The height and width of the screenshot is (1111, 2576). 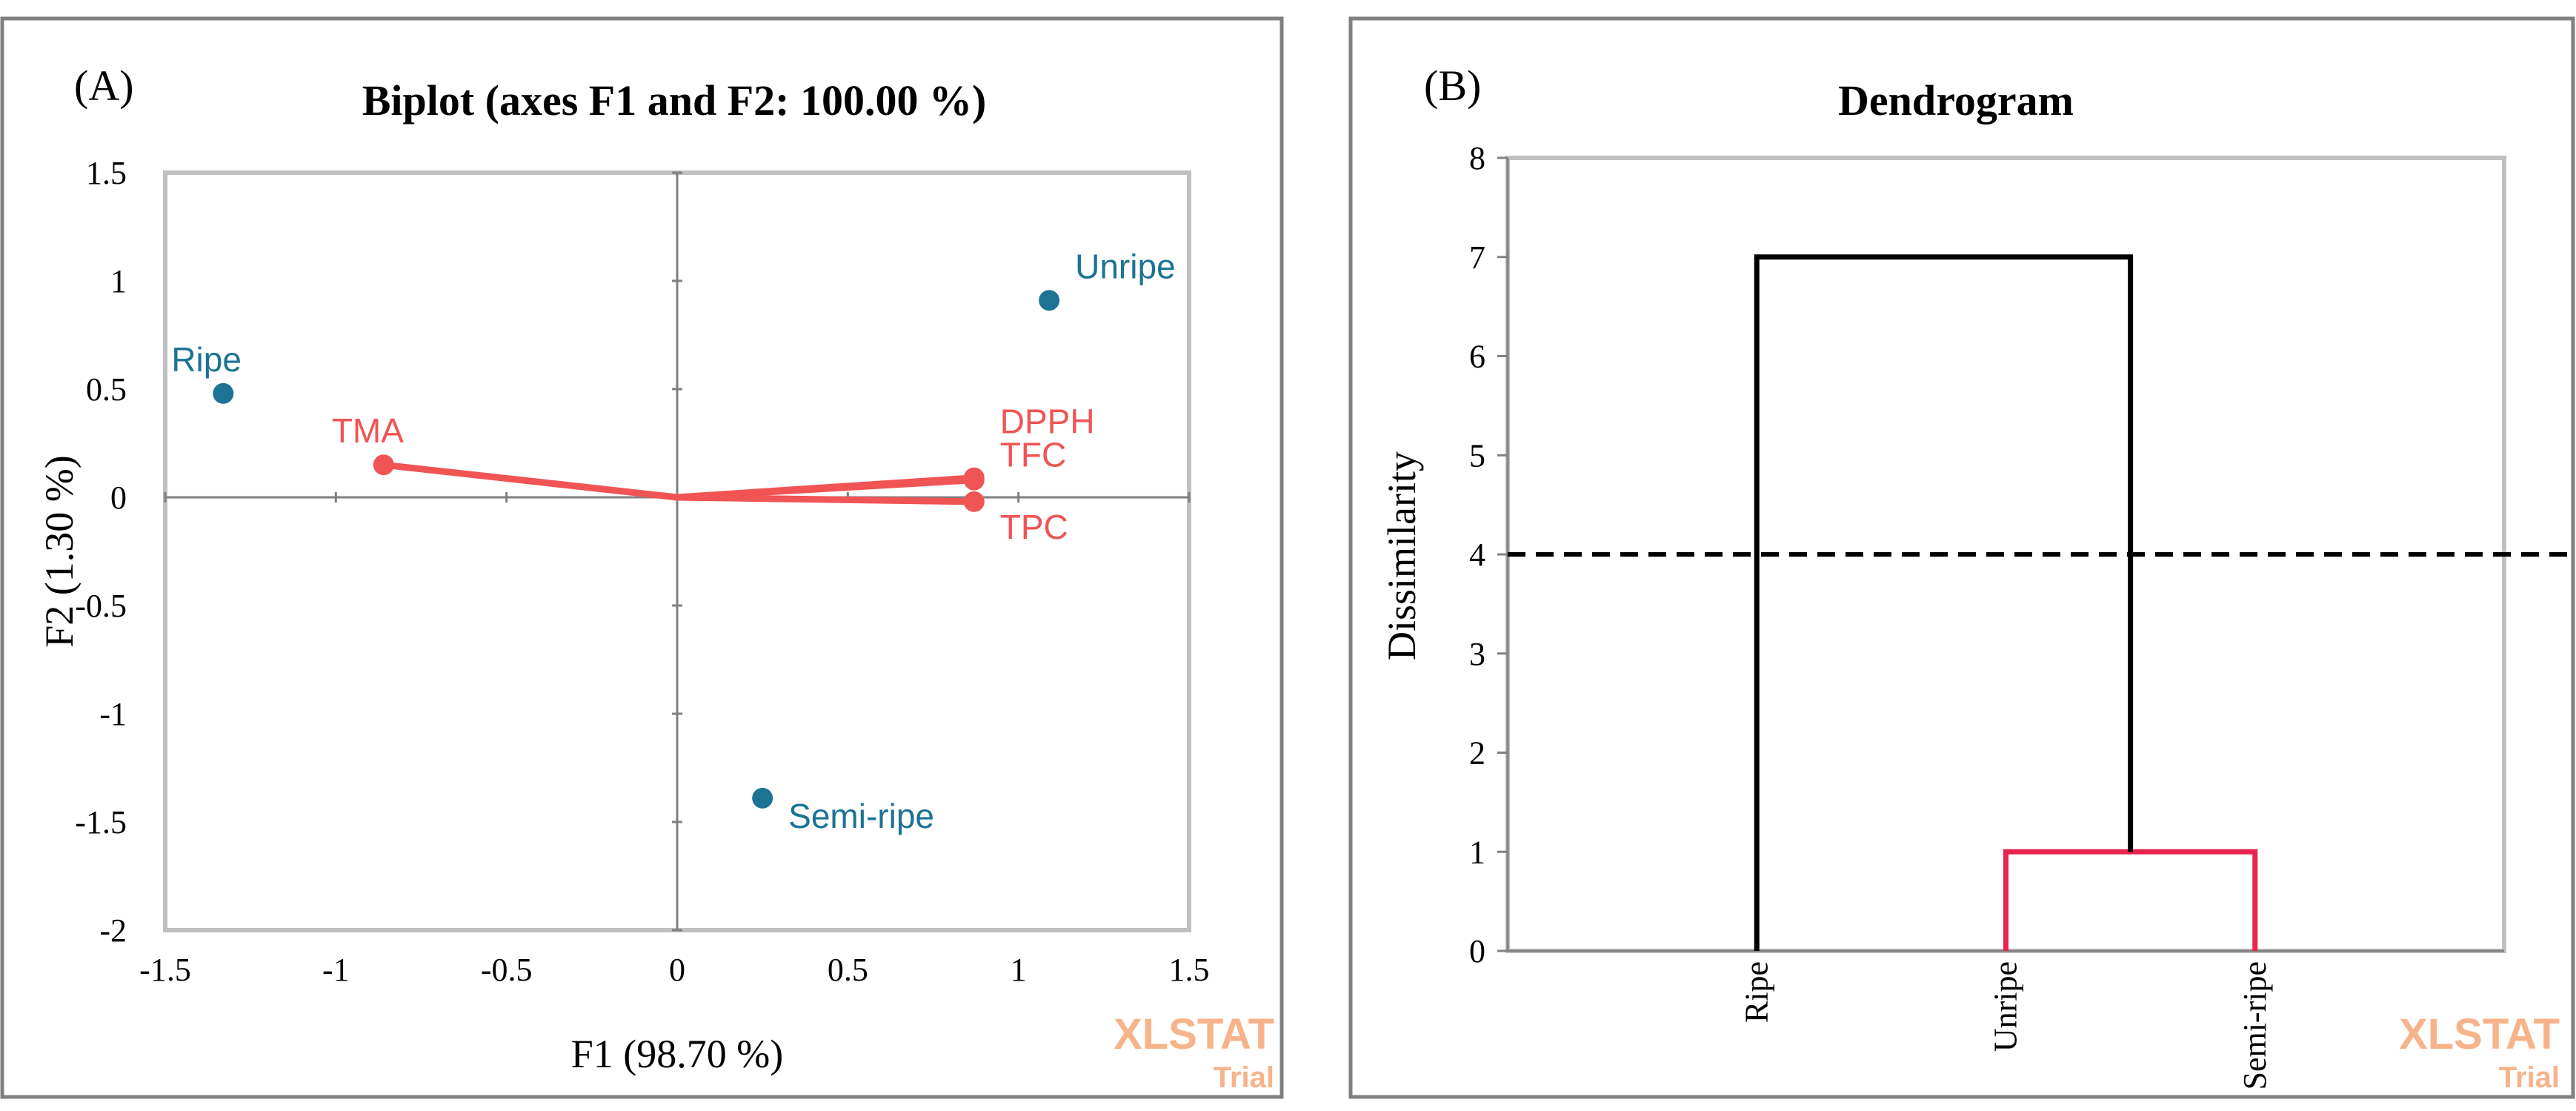 I want to click on biplot-point-ripe, so click(x=223, y=393).